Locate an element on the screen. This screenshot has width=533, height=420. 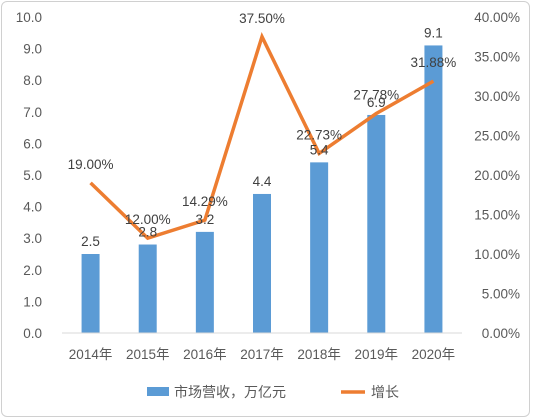
line-data-label: 37.50% is located at coordinates (262, 18).